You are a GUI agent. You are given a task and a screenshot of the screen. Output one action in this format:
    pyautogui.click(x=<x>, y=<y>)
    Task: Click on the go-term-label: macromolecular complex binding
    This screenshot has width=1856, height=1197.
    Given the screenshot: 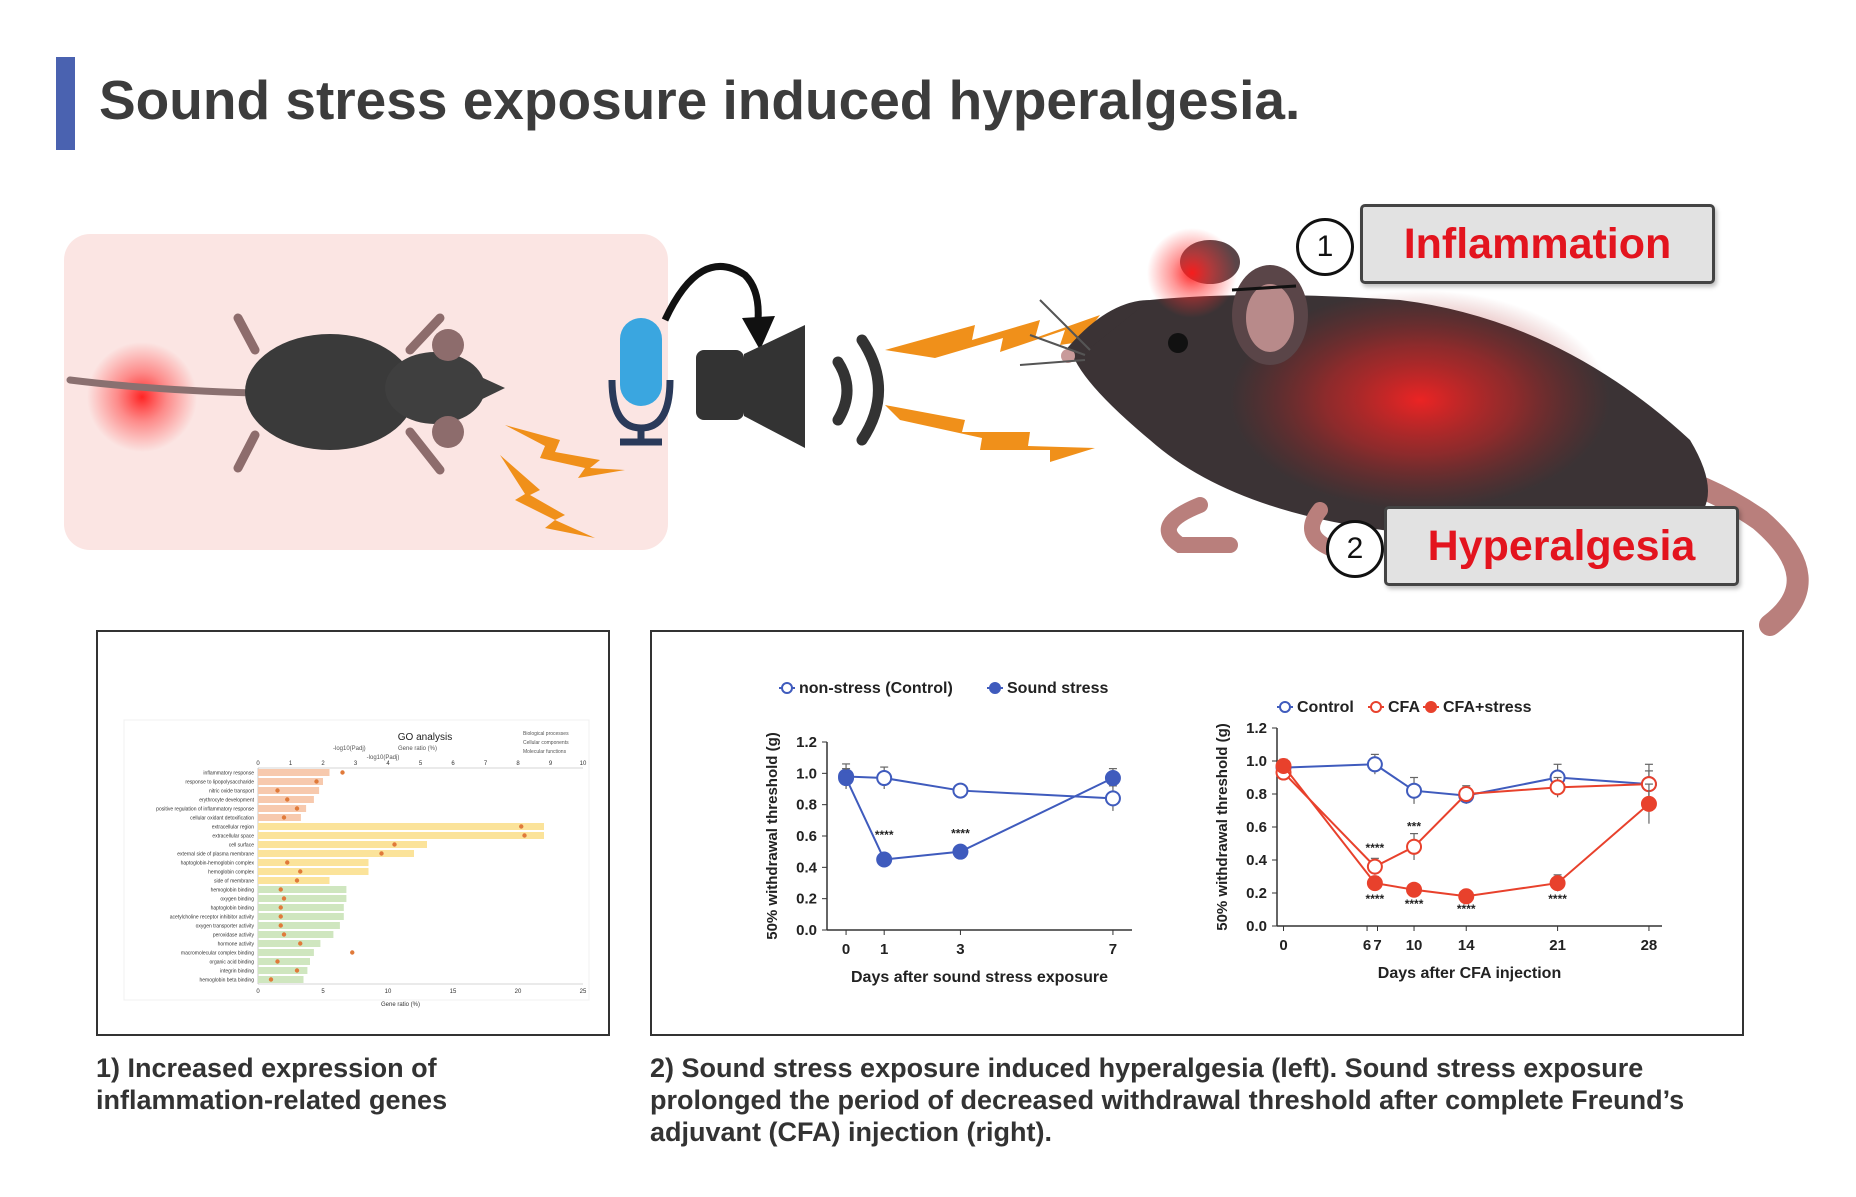 What is the action you would take?
    pyautogui.click(x=217, y=954)
    